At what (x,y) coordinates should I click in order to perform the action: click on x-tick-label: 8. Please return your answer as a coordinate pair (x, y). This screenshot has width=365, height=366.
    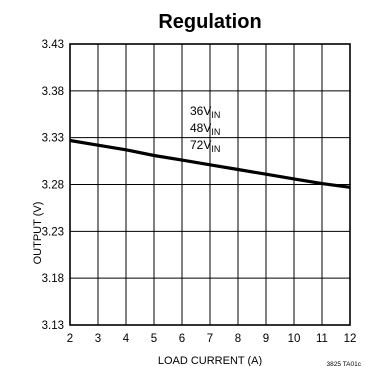
    Looking at the image, I should click on (238, 339).